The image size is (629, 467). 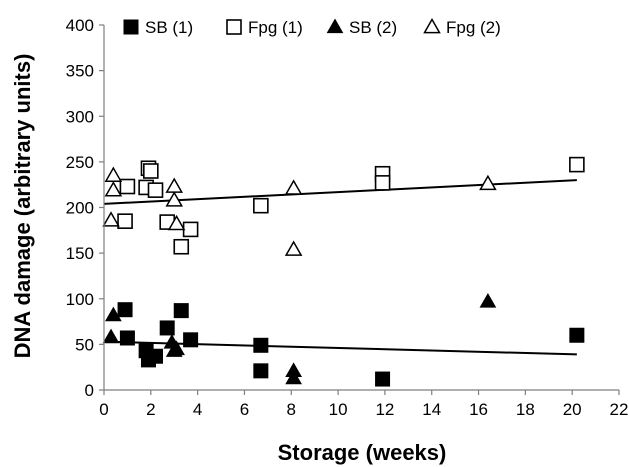 I want to click on legend-label: SB (1), so click(x=169, y=27).